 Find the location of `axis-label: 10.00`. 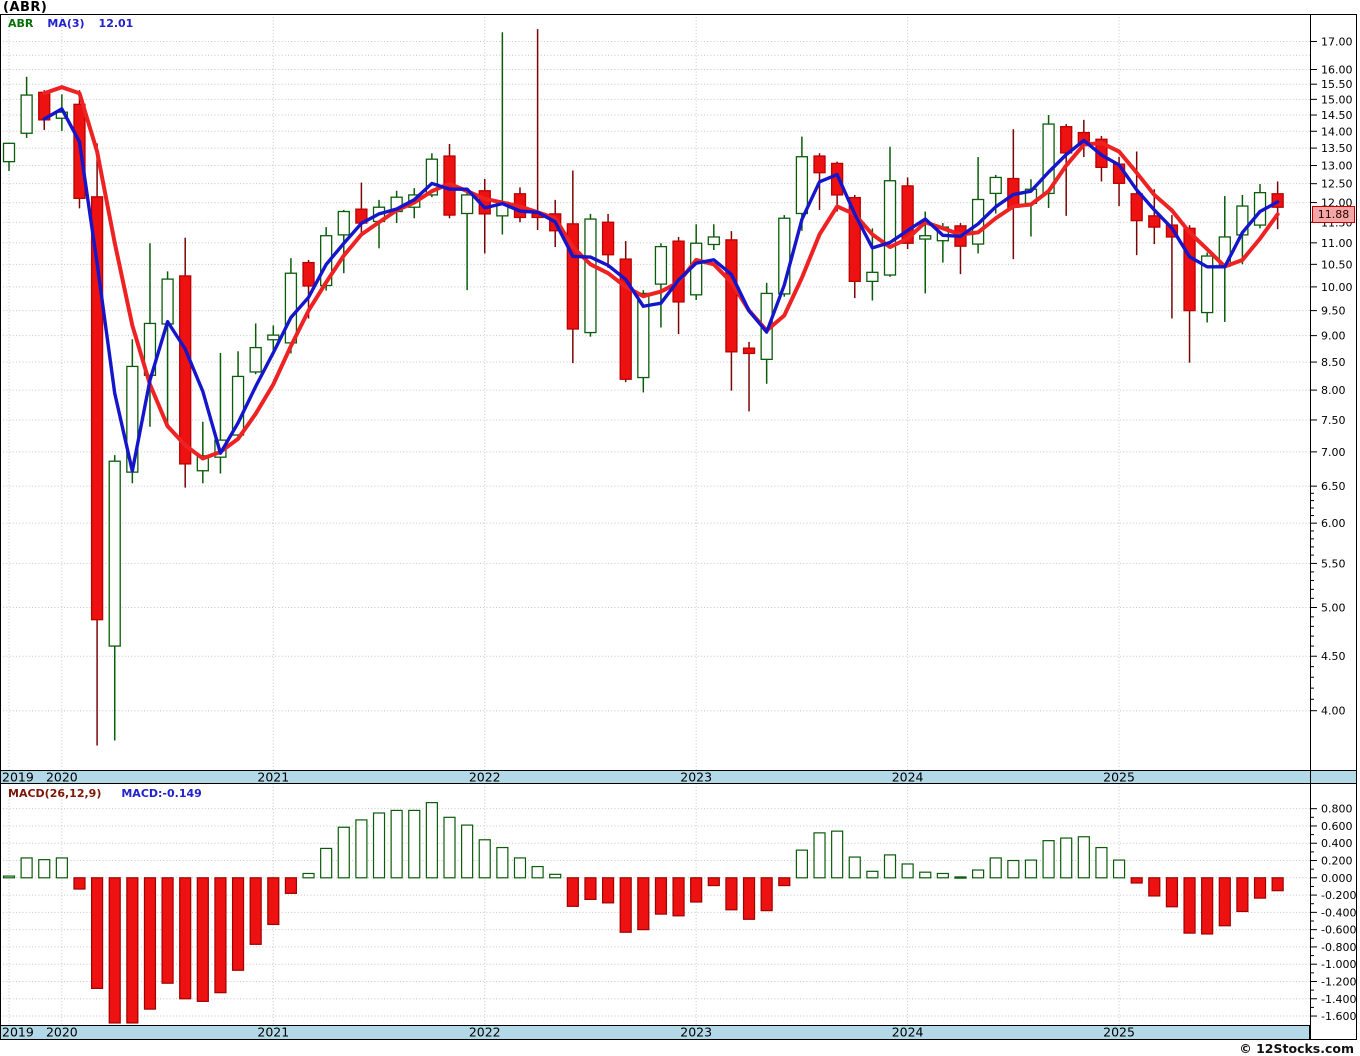

axis-label: 10.00 is located at coordinates (1337, 287).